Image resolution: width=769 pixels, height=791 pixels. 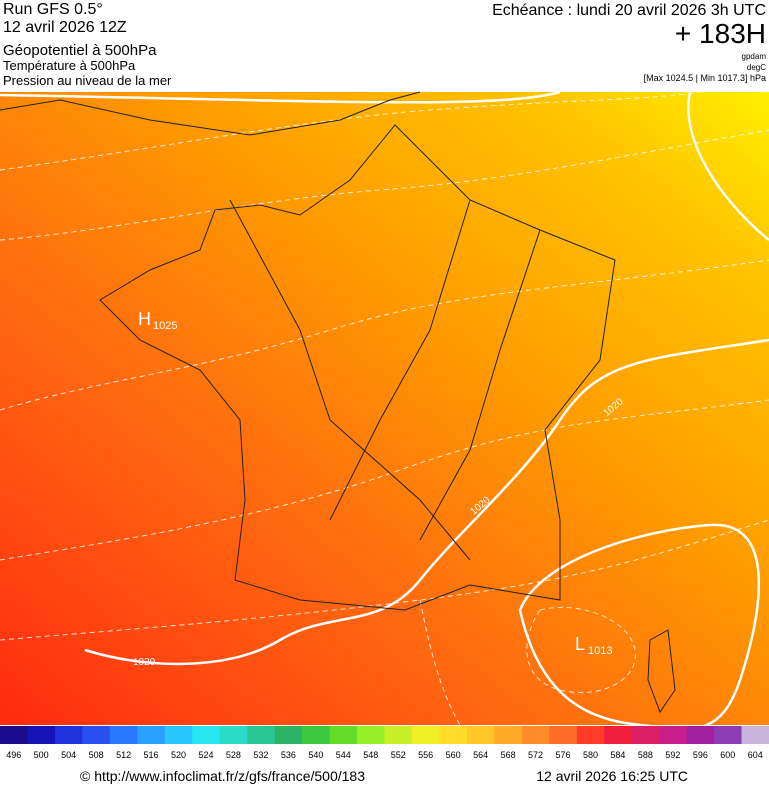 I want to click on isobar-label: 1020, so click(x=144, y=662).